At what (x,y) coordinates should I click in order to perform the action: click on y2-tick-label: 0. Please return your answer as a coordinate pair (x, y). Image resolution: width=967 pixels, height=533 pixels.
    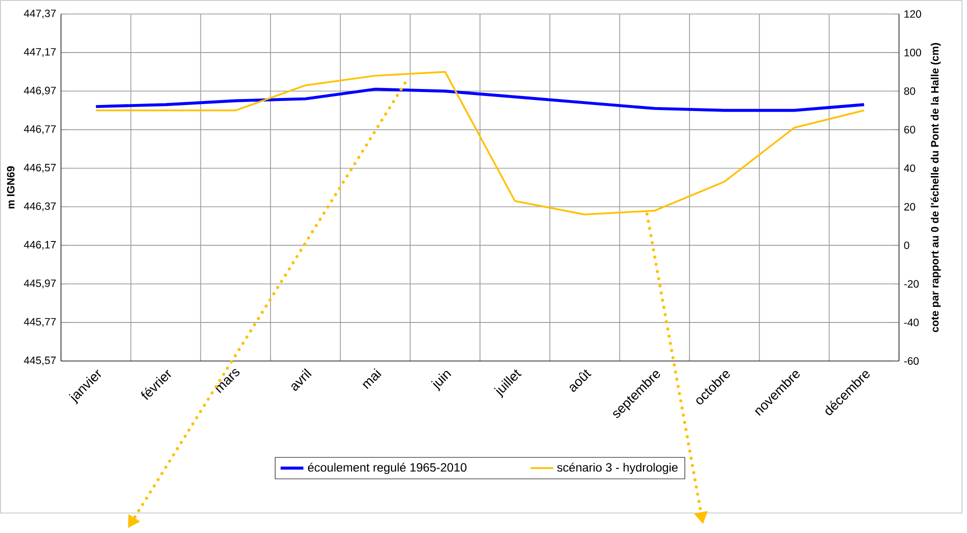
    Looking at the image, I should click on (907, 246).